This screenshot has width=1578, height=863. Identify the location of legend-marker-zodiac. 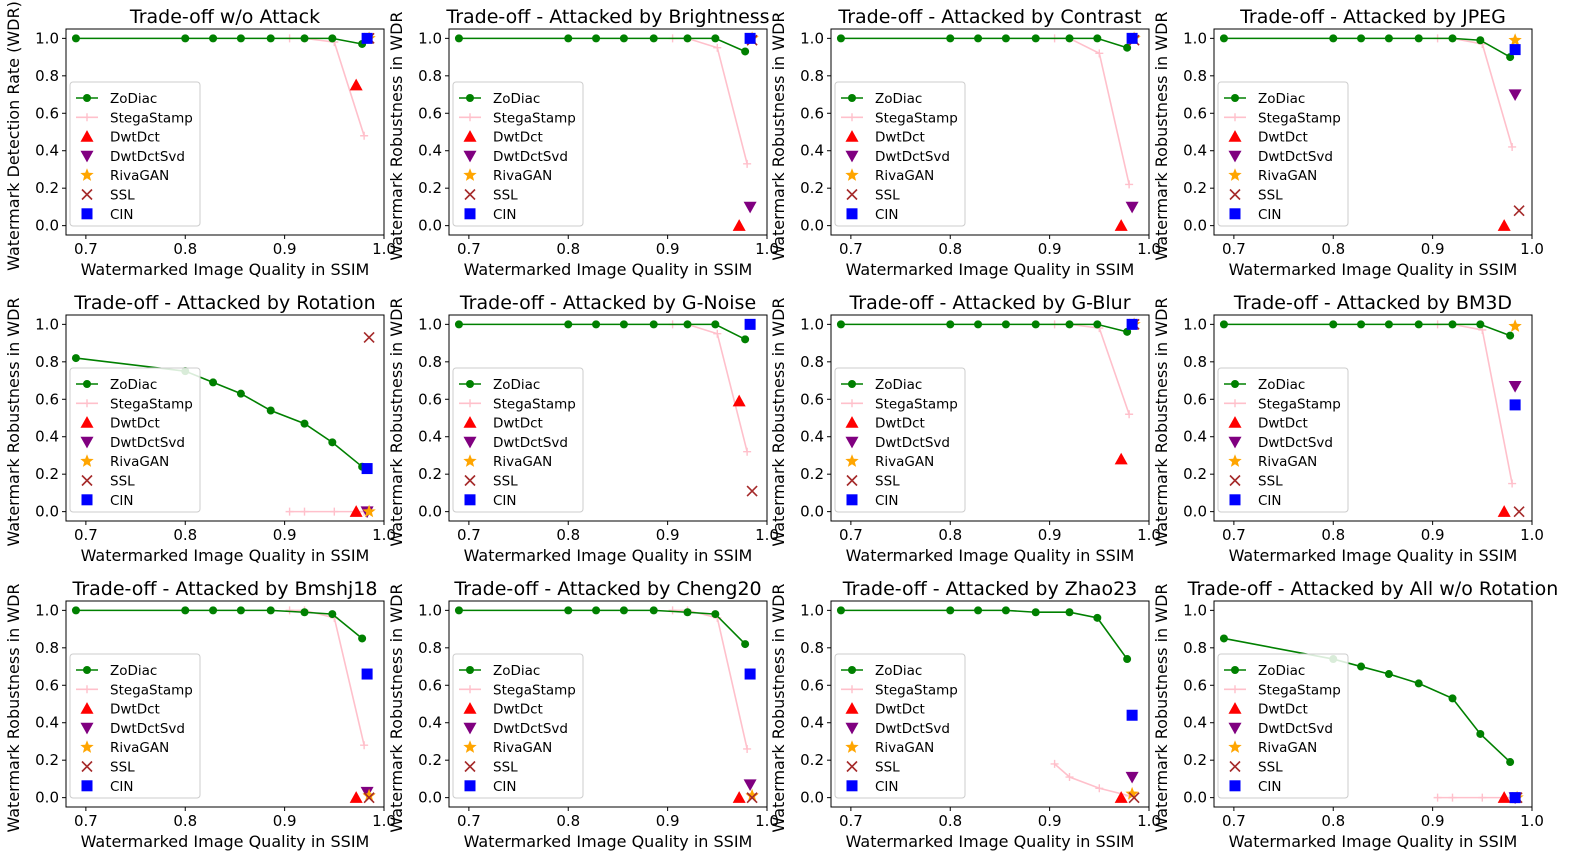
(87, 670).